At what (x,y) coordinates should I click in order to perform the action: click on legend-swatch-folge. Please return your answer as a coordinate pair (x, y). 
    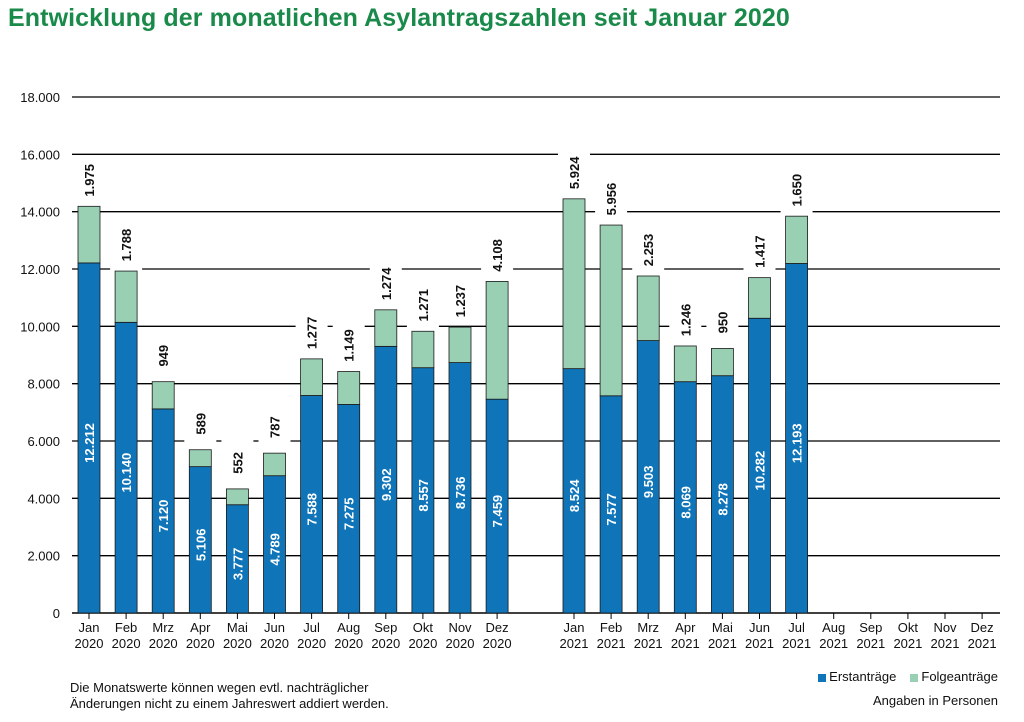
    Looking at the image, I should click on (914, 677).